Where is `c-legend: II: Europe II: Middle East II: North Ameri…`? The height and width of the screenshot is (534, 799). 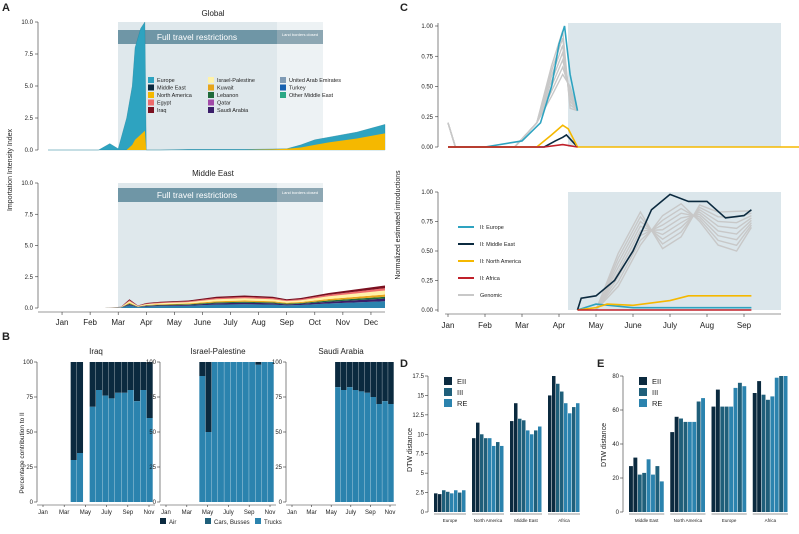
c-legend: II: Europe II: Middle East II: North Ameri… is located at coordinates (490, 262).